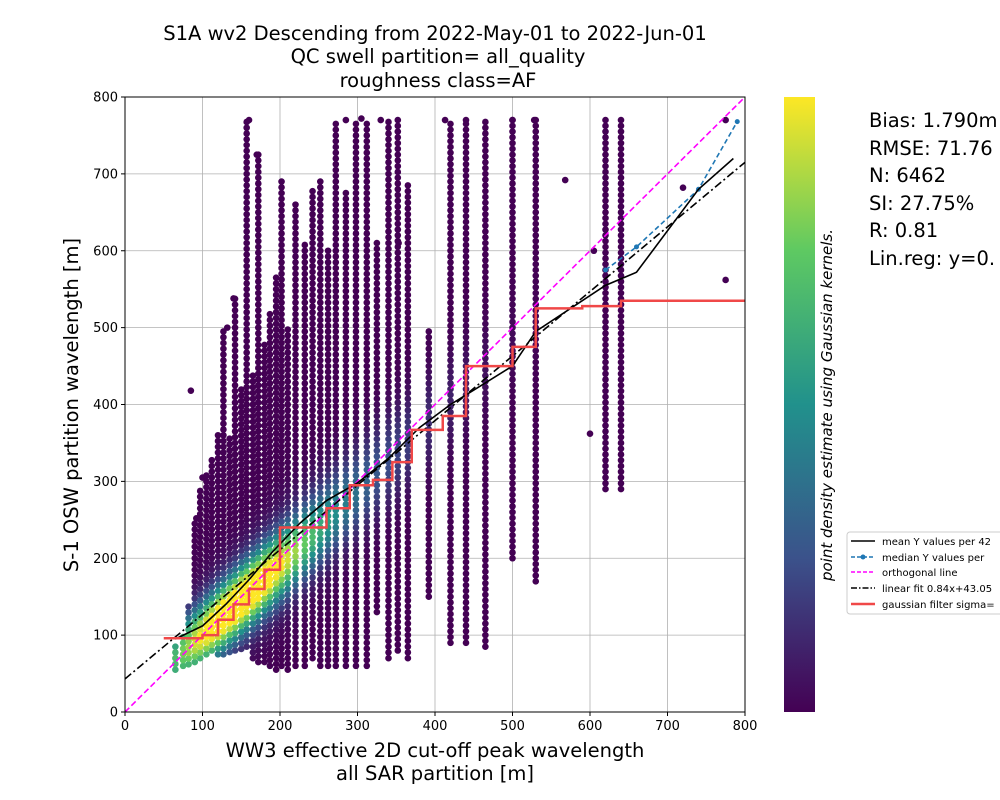  I want to click on x-tick-label: 400, so click(435, 726).